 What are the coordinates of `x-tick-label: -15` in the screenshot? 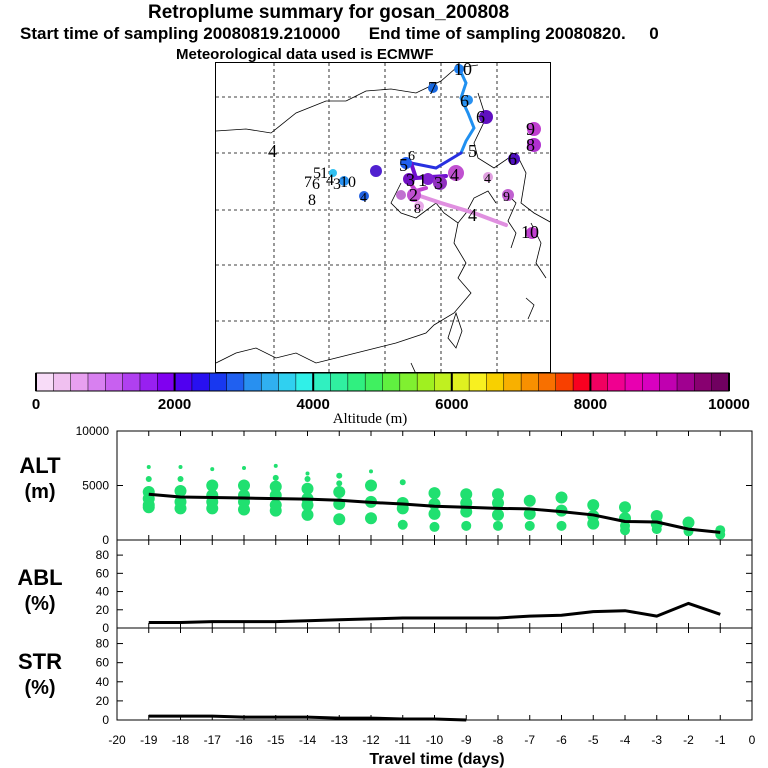 It's located at (276, 740).